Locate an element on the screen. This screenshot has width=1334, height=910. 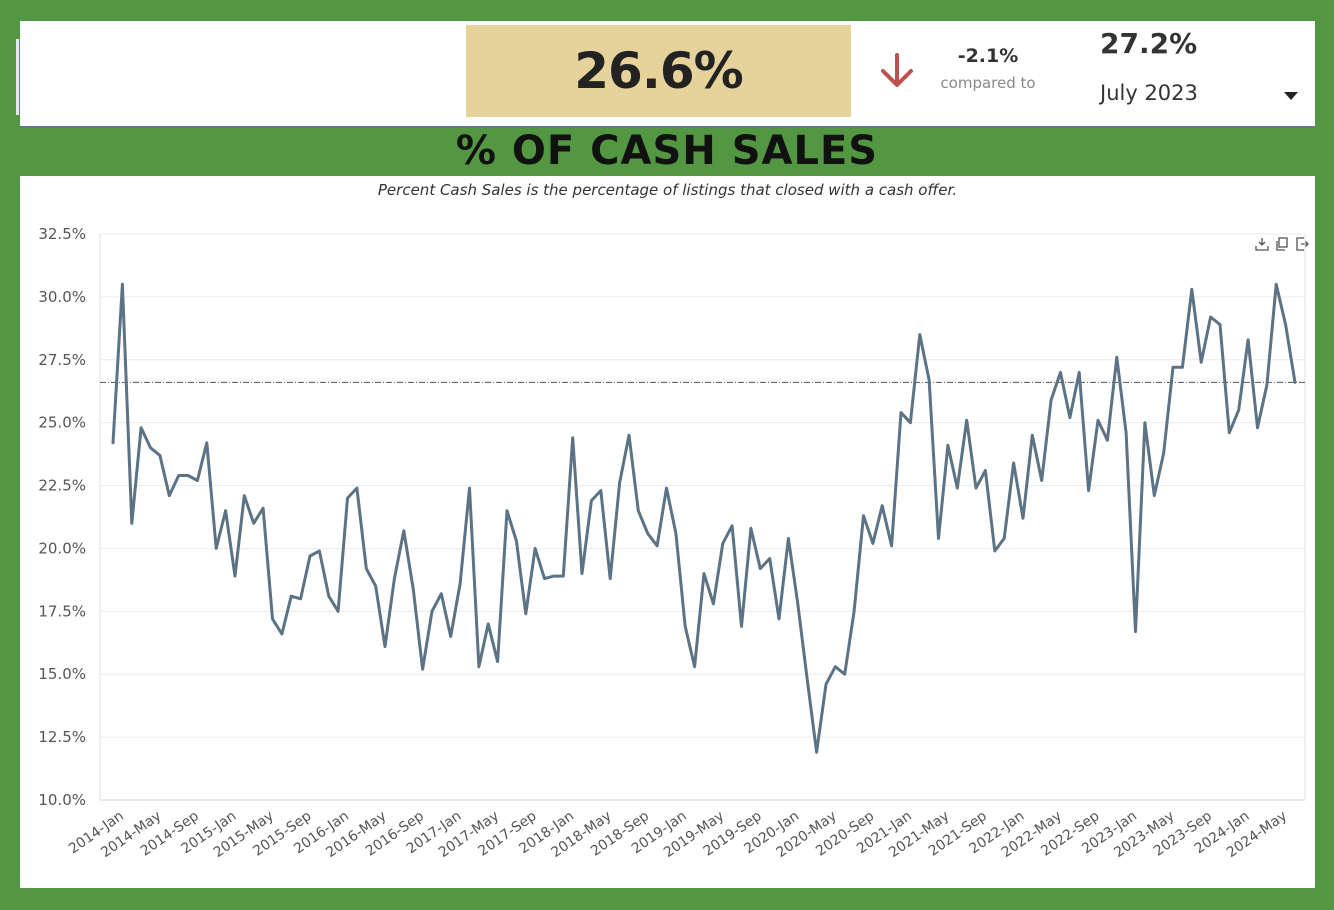
page-title: % OF CASH SALES is located at coordinates (667, 151).